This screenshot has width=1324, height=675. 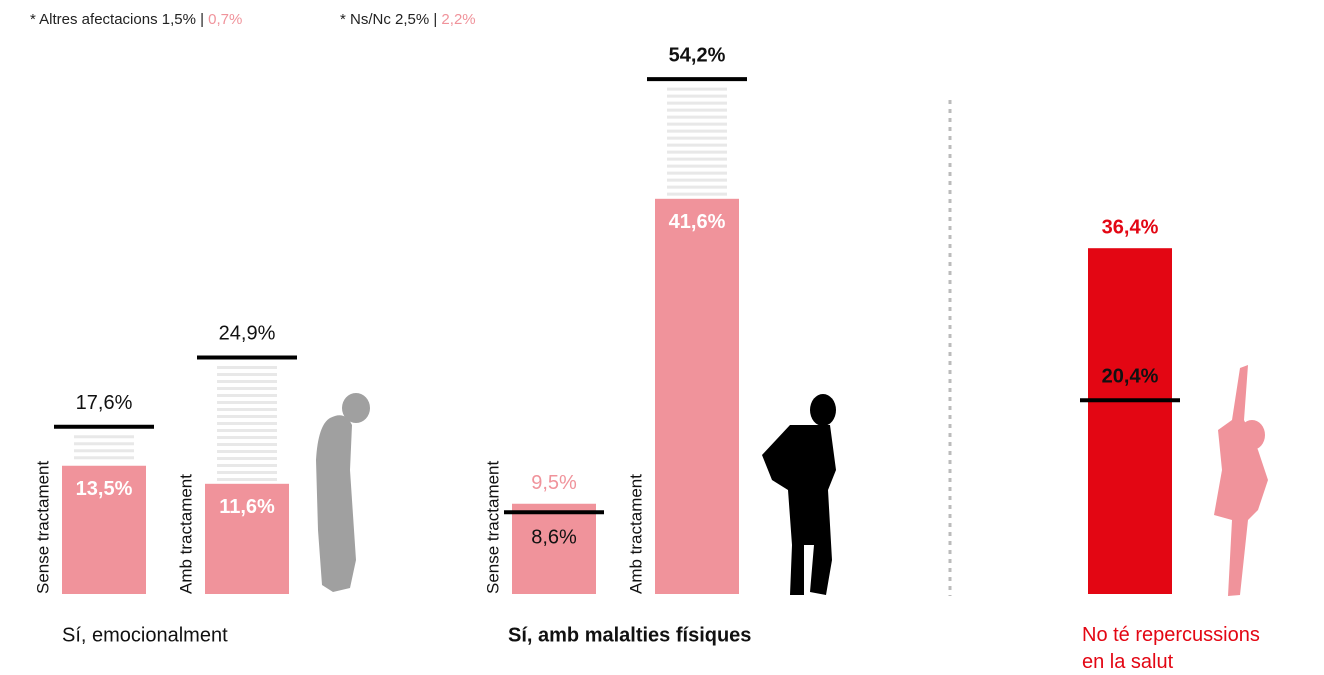 What do you see at coordinates (1171, 648) in the screenshot?
I see `group-name: No té repercussions en la salut` at bounding box center [1171, 648].